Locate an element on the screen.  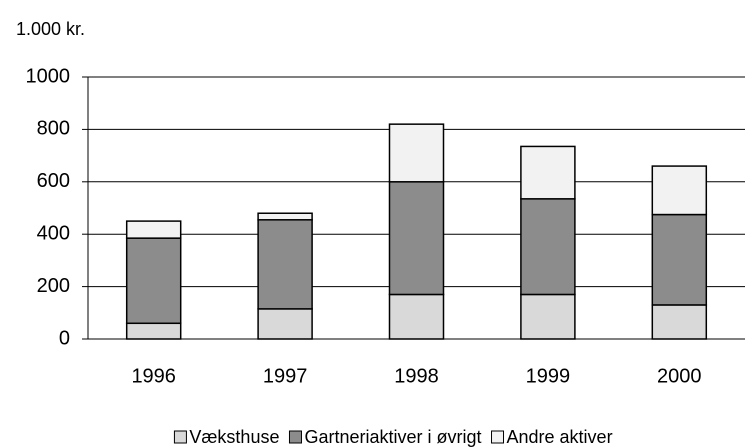
x-tick-label: 1996 is located at coordinates (153, 376).